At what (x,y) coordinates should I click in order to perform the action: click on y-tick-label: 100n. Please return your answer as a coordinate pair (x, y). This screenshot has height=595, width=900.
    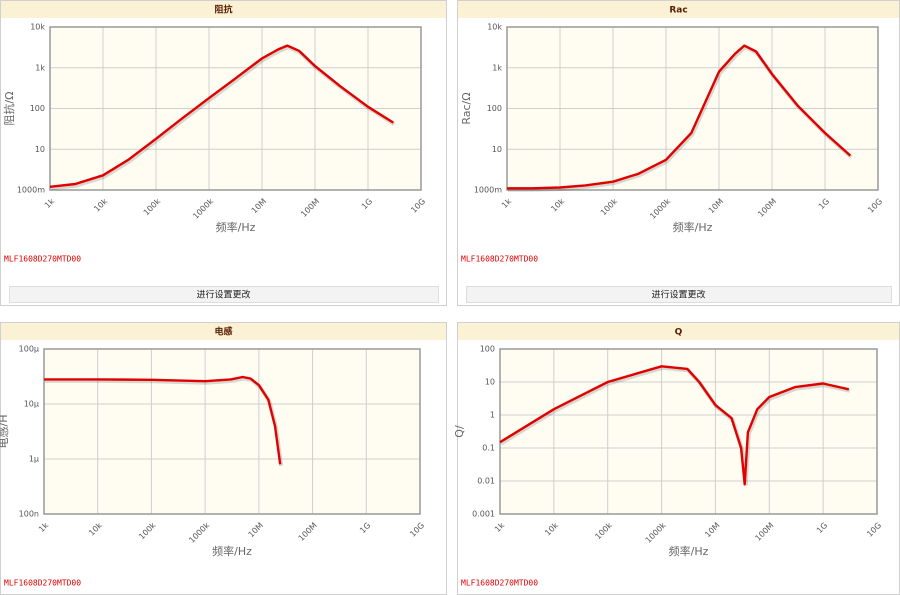
    Looking at the image, I should click on (29, 514).